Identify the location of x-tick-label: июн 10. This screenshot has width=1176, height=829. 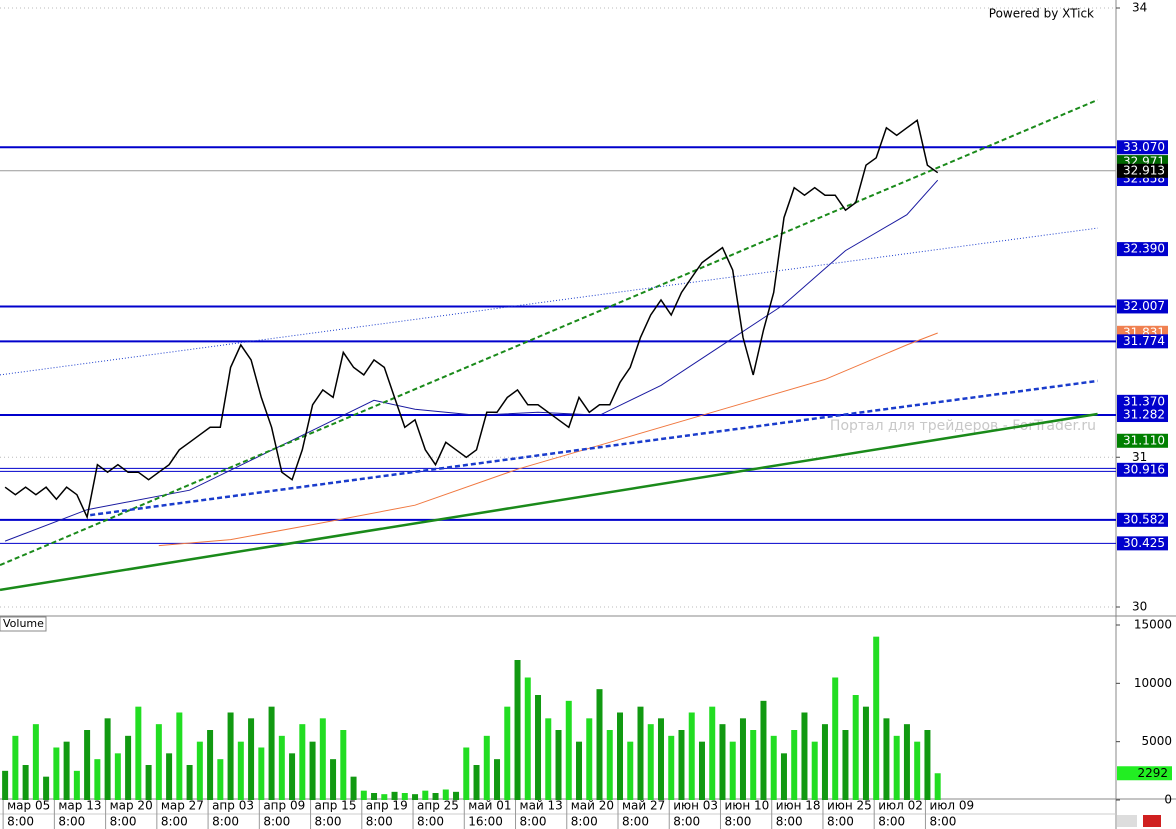
(746, 806).